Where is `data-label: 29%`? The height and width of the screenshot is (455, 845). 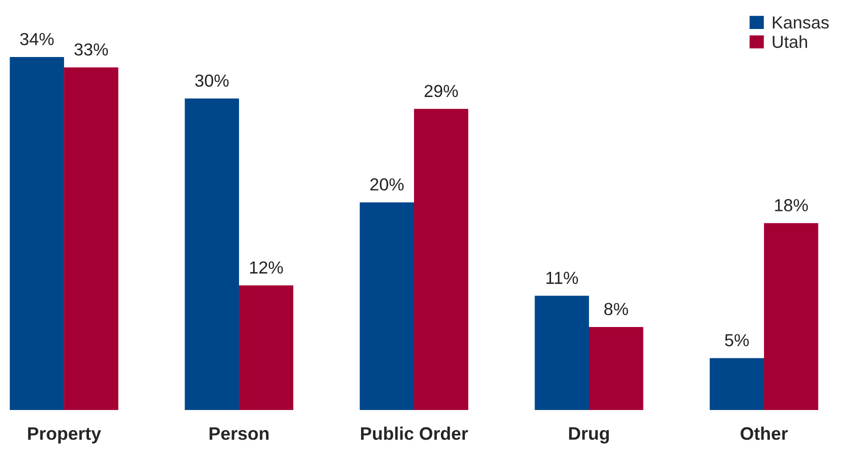 data-label: 29% is located at coordinates (441, 91).